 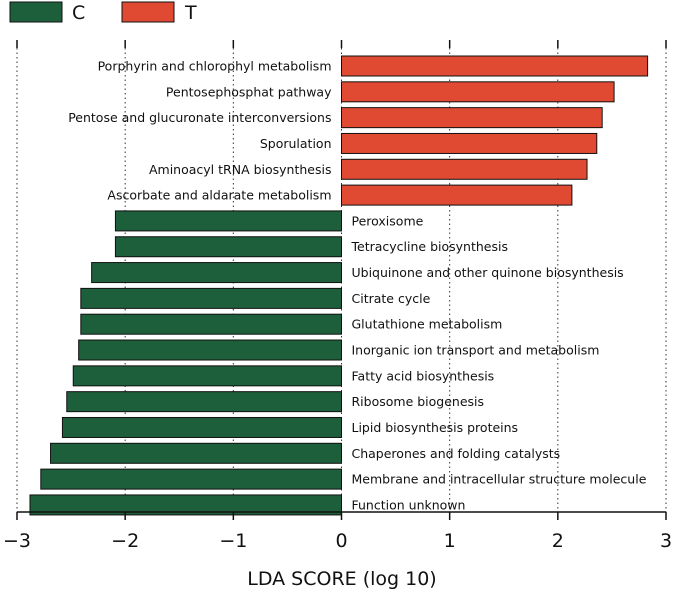 I want to click on bar-label: Citrate cycle, so click(x=391, y=298).